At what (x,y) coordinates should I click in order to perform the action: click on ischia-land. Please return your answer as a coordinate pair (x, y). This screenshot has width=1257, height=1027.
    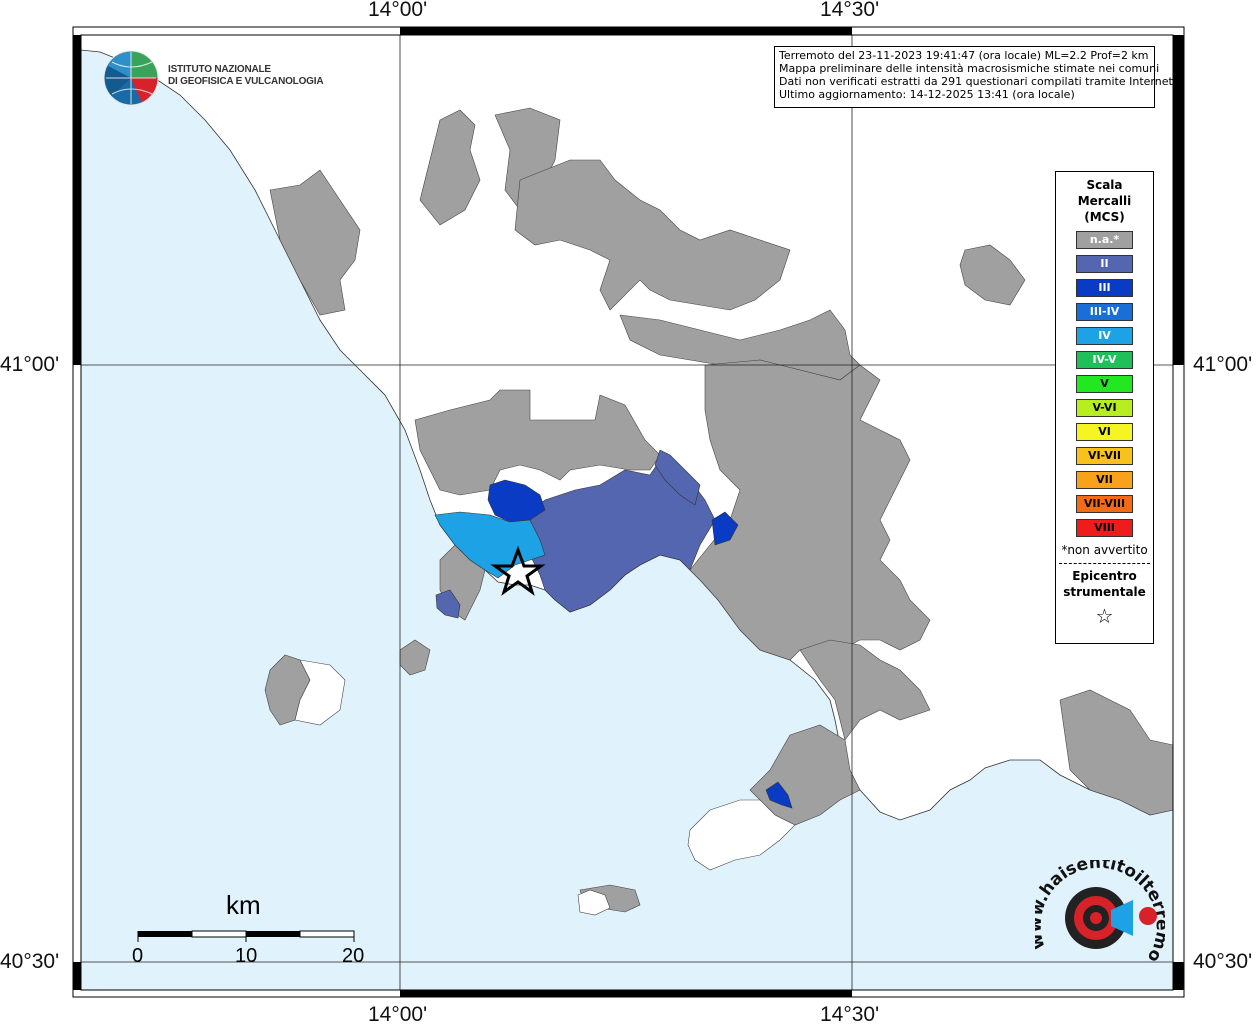
    Looking at the image, I should click on (320, 692).